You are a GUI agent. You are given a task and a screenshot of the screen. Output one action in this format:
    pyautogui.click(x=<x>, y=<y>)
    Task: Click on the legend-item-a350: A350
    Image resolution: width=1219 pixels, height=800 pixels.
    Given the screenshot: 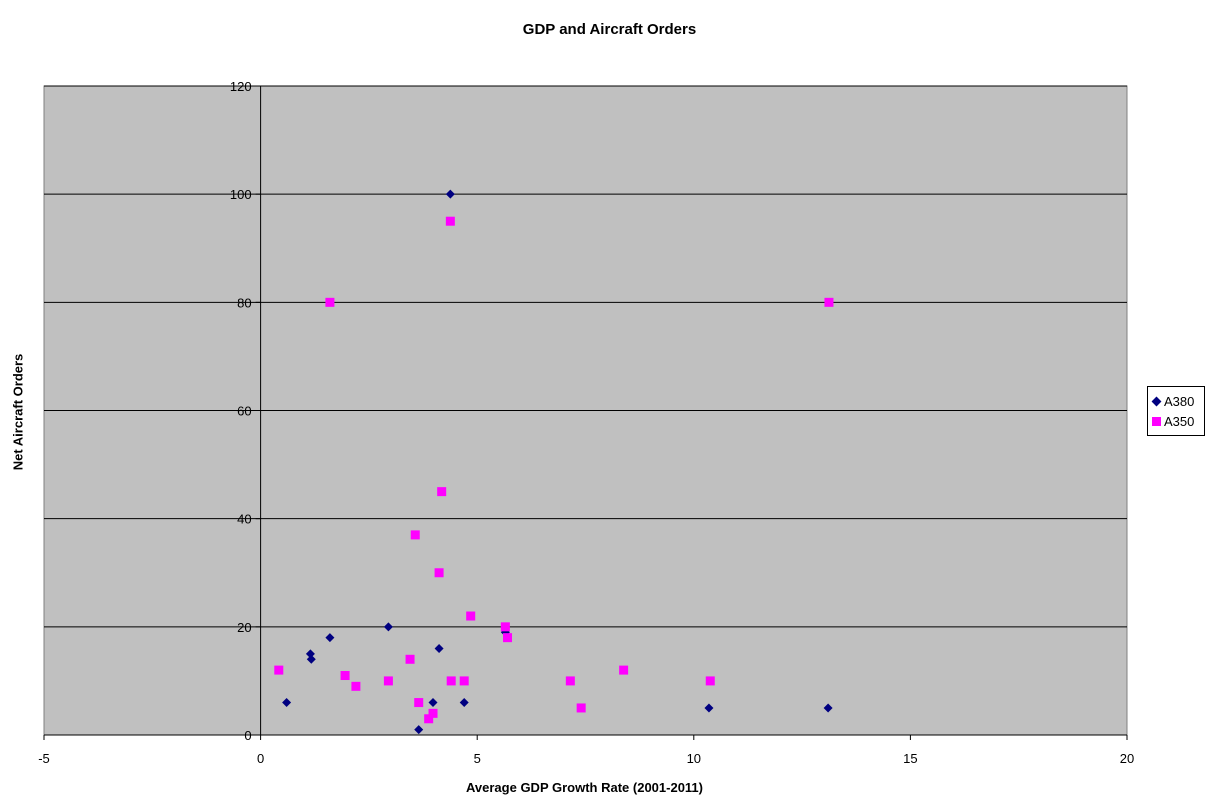 What is the action you would take?
    pyautogui.click(x=1178, y=421)
    